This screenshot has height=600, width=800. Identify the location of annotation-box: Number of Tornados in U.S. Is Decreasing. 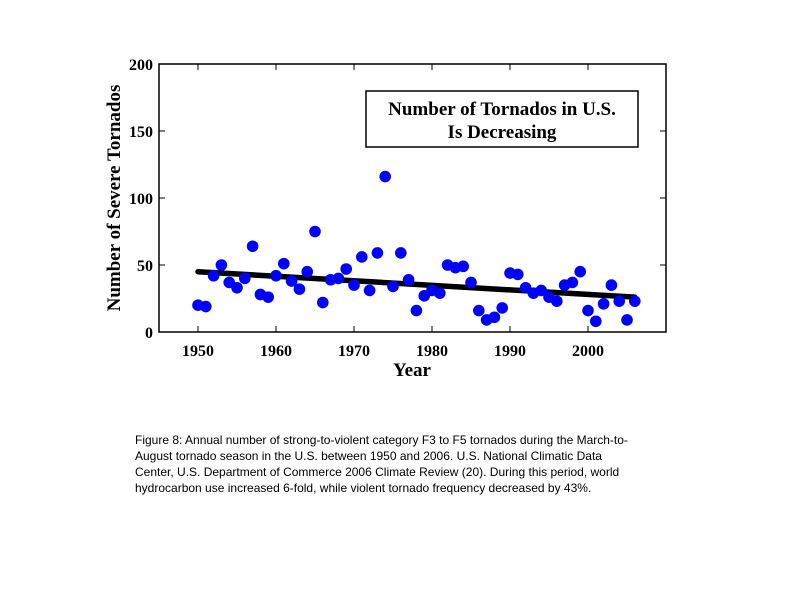
(502, 119).